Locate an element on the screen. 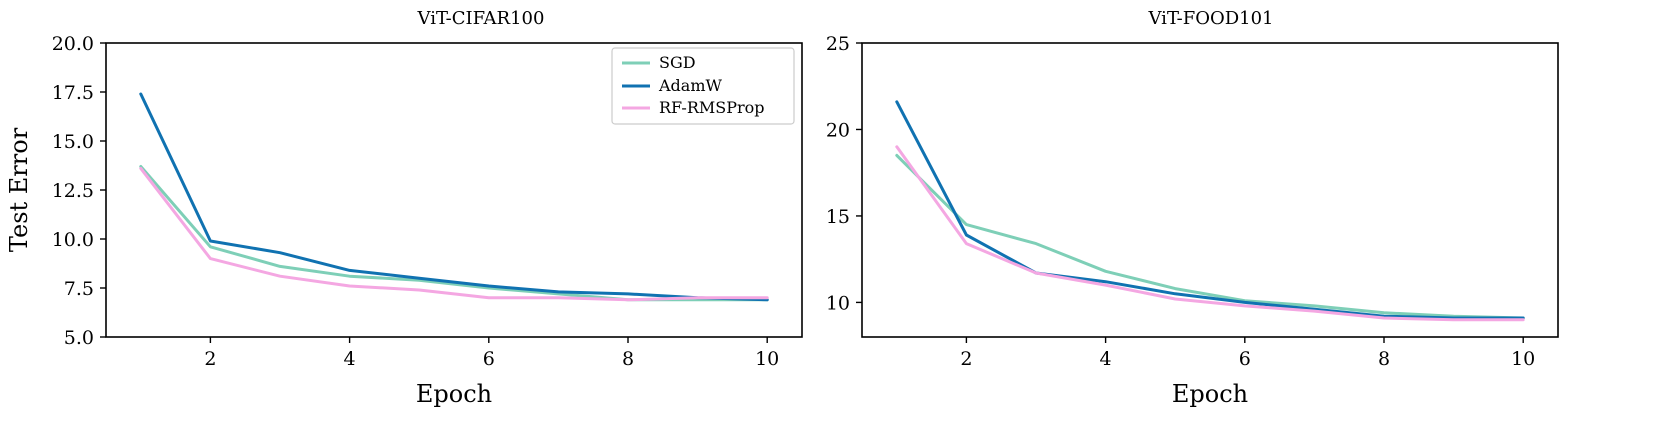  y-tick-label: 20 is located at coordinates (838, 130).